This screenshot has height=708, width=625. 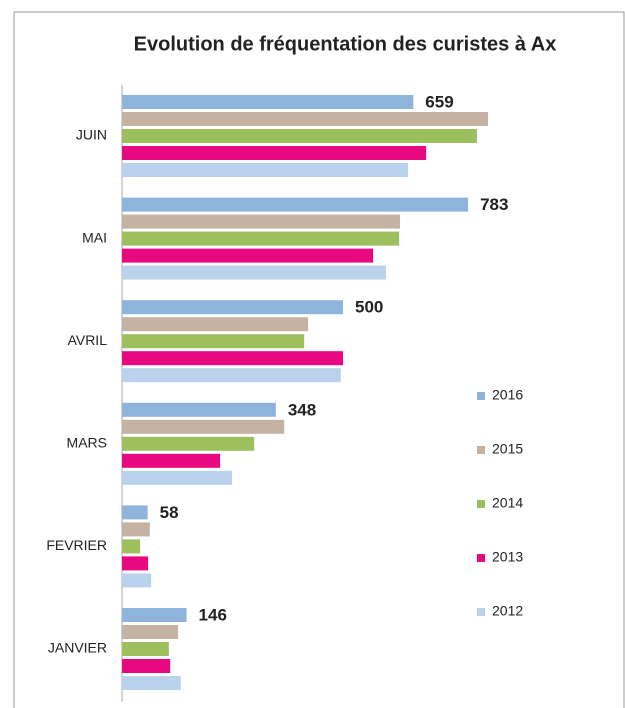 I want to click on legend-label: 2014, so click(x=507, y=503).